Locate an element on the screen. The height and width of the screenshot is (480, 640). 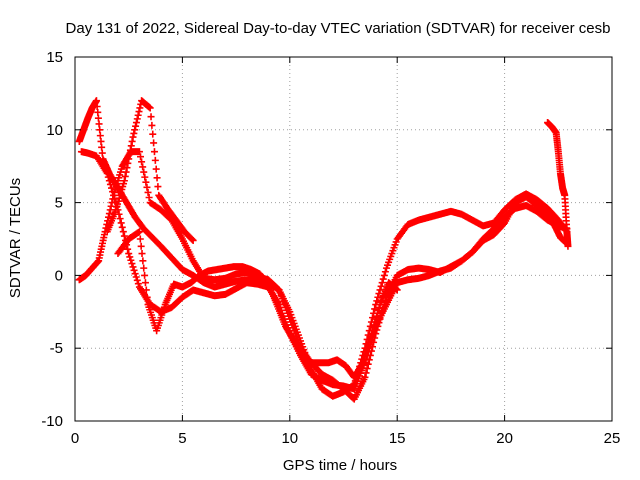
y-tick-label: 0 is located at coordinates (59, 275).